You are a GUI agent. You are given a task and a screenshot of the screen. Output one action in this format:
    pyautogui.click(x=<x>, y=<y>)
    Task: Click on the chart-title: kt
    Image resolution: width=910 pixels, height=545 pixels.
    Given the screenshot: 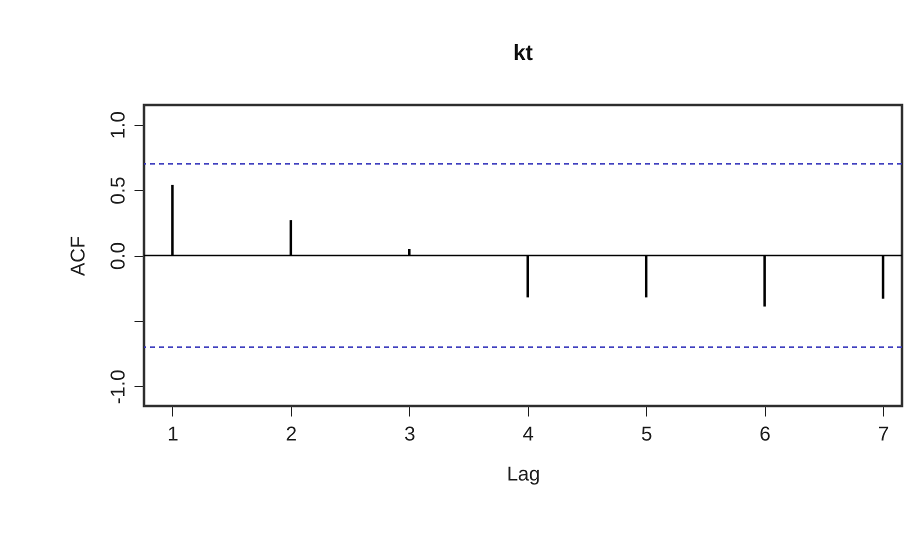 What is the action you would take?
    pyautogui.click(x=523, y=52)
    